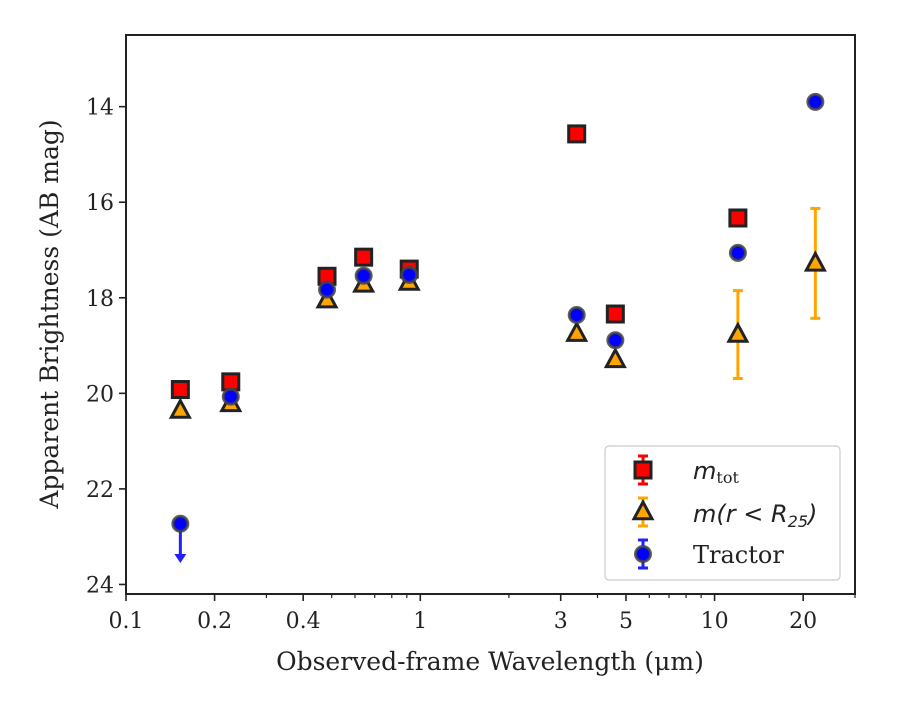  I want to click on x-tick-label: 5, so click(626, 621).